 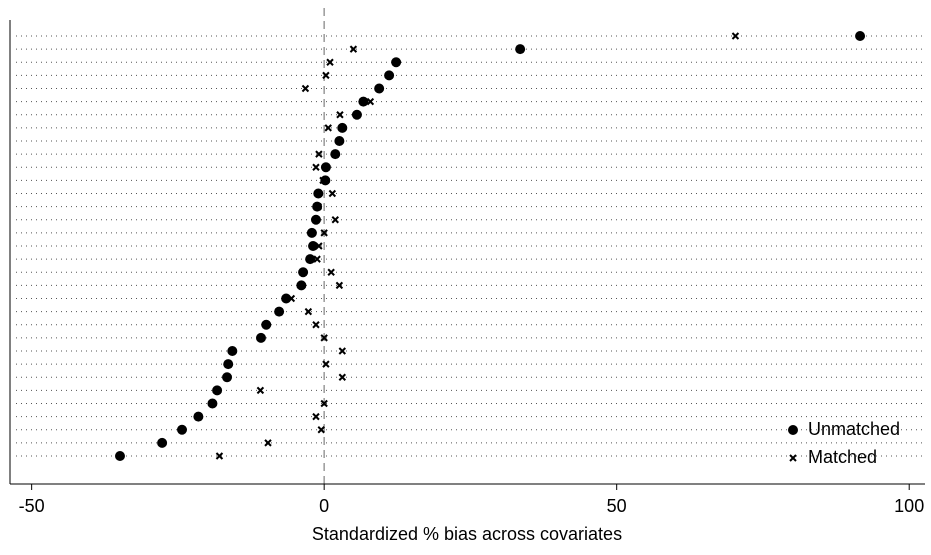 I want to click on x-axis-title: Standardized % bias across covariates, so click(x=467, y=534).